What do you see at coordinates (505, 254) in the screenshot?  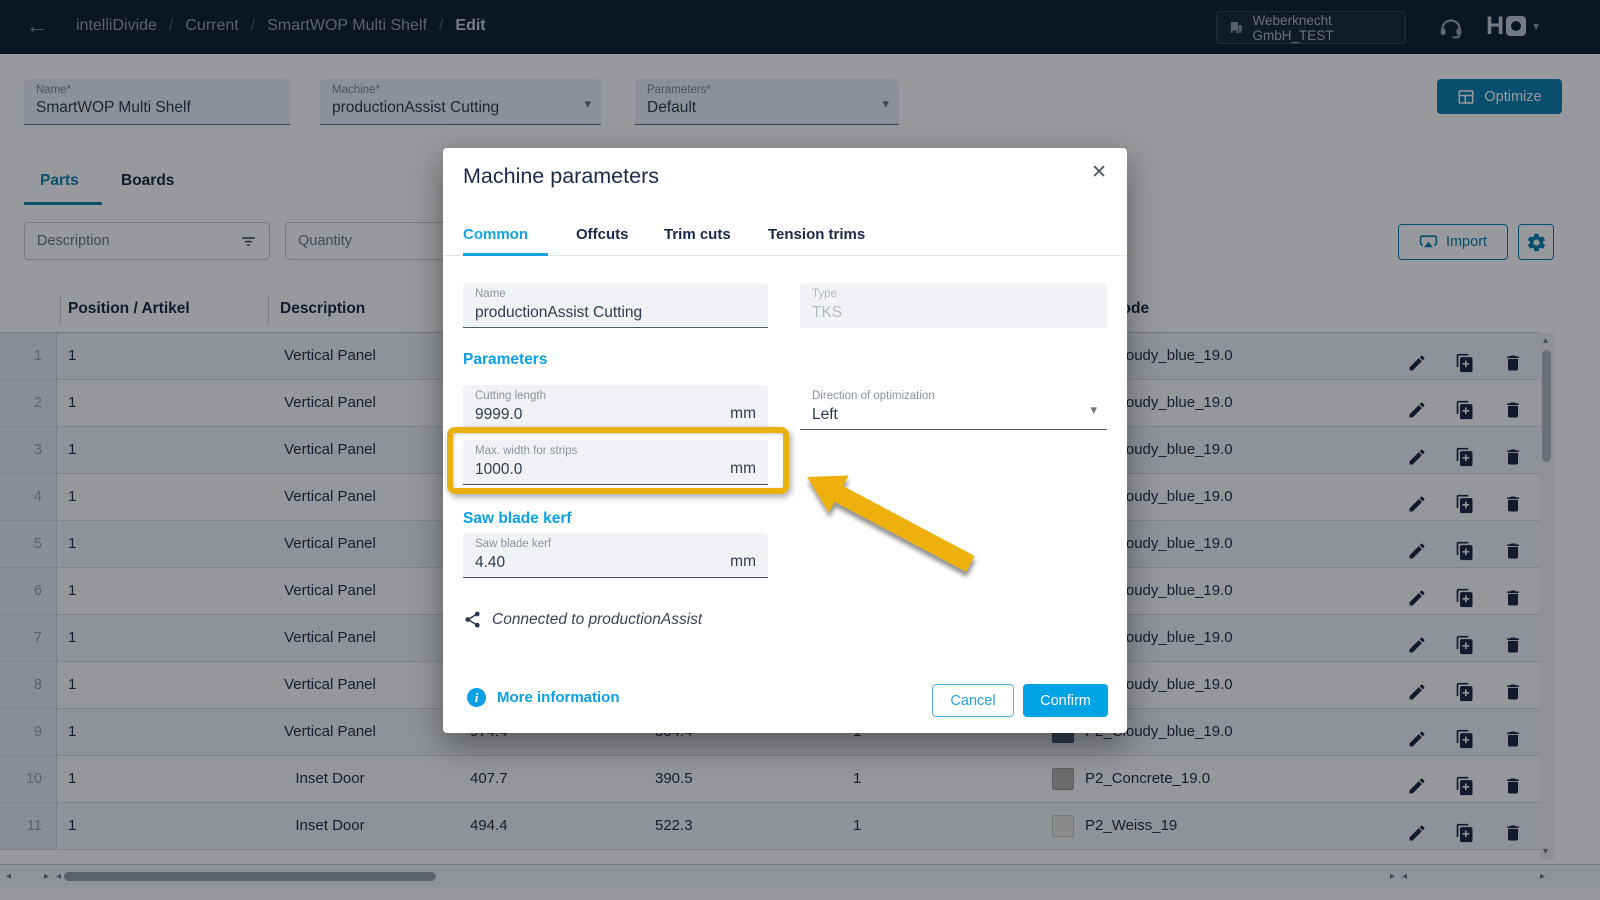 I see `active-tab-underline` at bounding box center [505, 254].